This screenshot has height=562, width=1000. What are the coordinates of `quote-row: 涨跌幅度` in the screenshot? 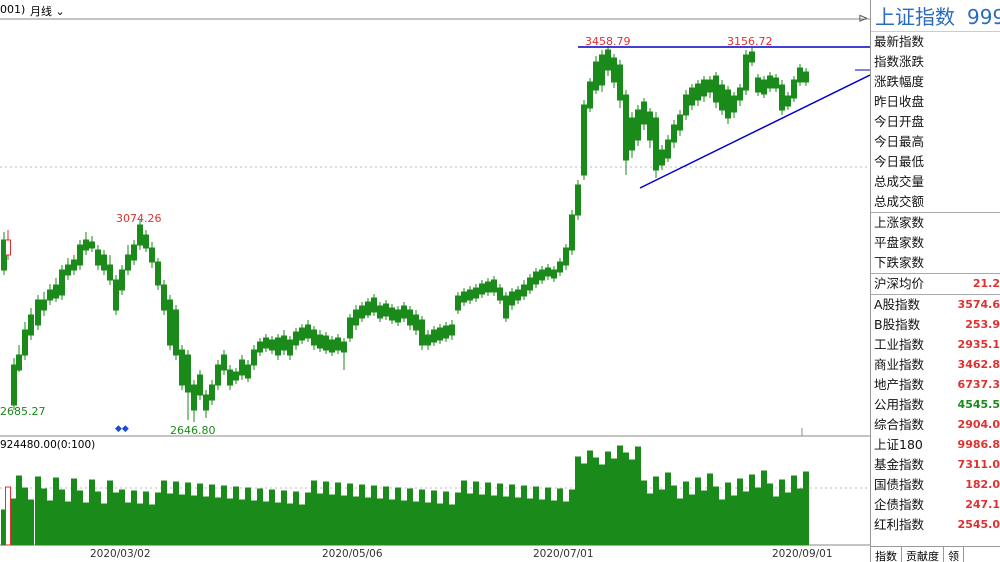 It's located at (935, 82).